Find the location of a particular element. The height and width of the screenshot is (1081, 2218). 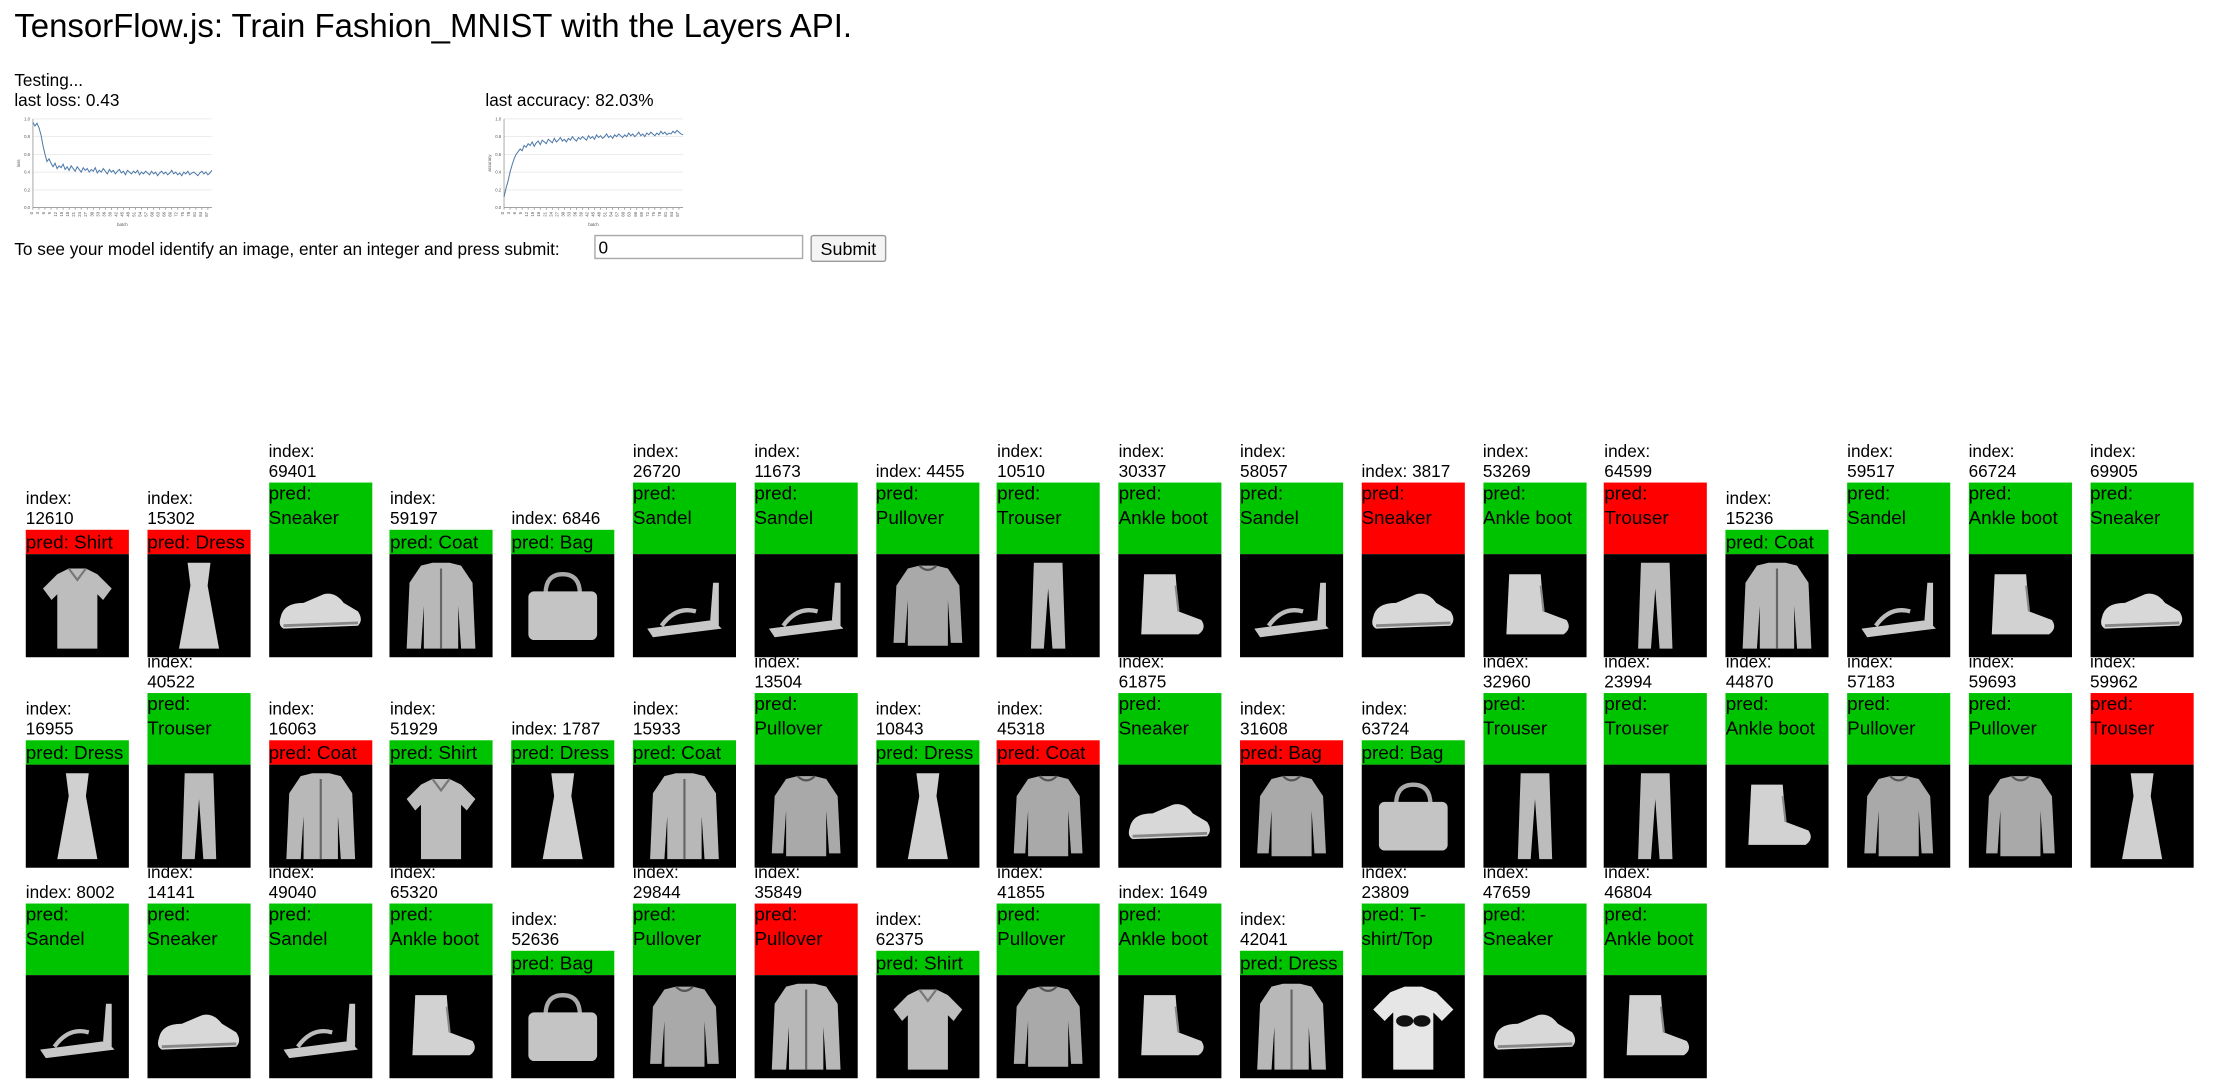

x-tick-label: 6 is located at coordinates (43, 212).